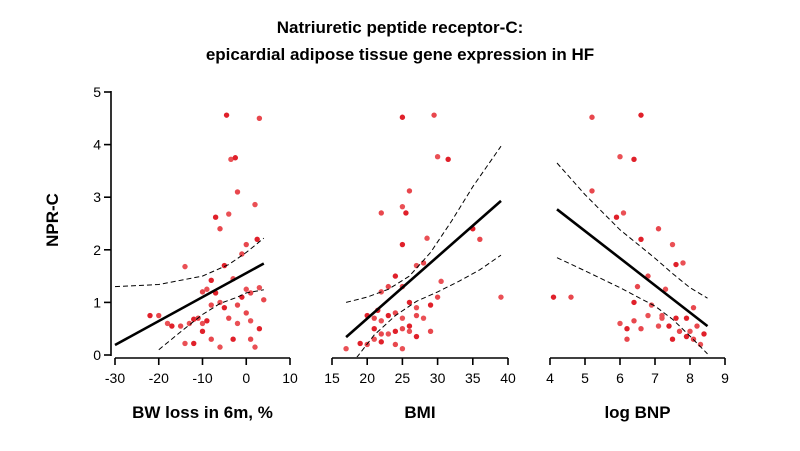 The width and height of the screenshot is (800, 451). What do you see at coordinates (52, 220) in the screenshot?
I see `y-axis-label: NPR-C` at bounding box center [52, 220].